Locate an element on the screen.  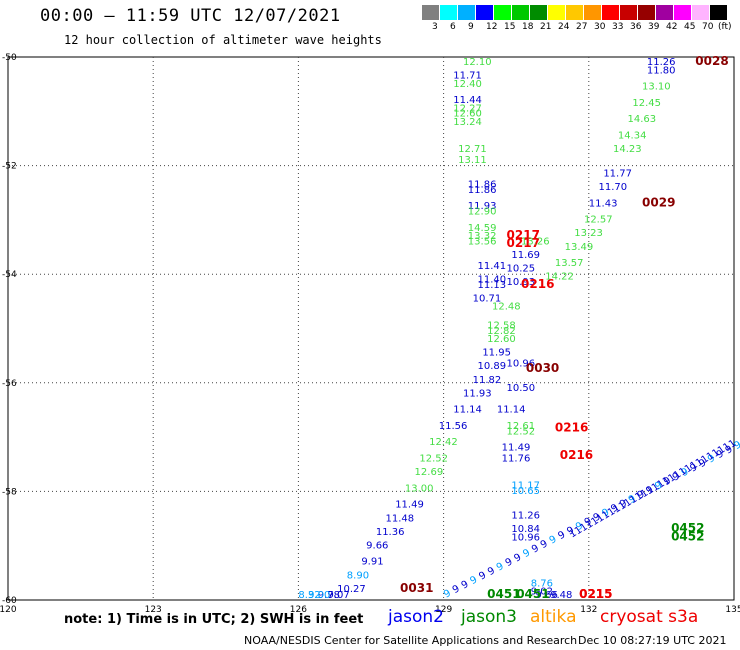
swh-value: 11.13 is located at coordinates (491, 285).